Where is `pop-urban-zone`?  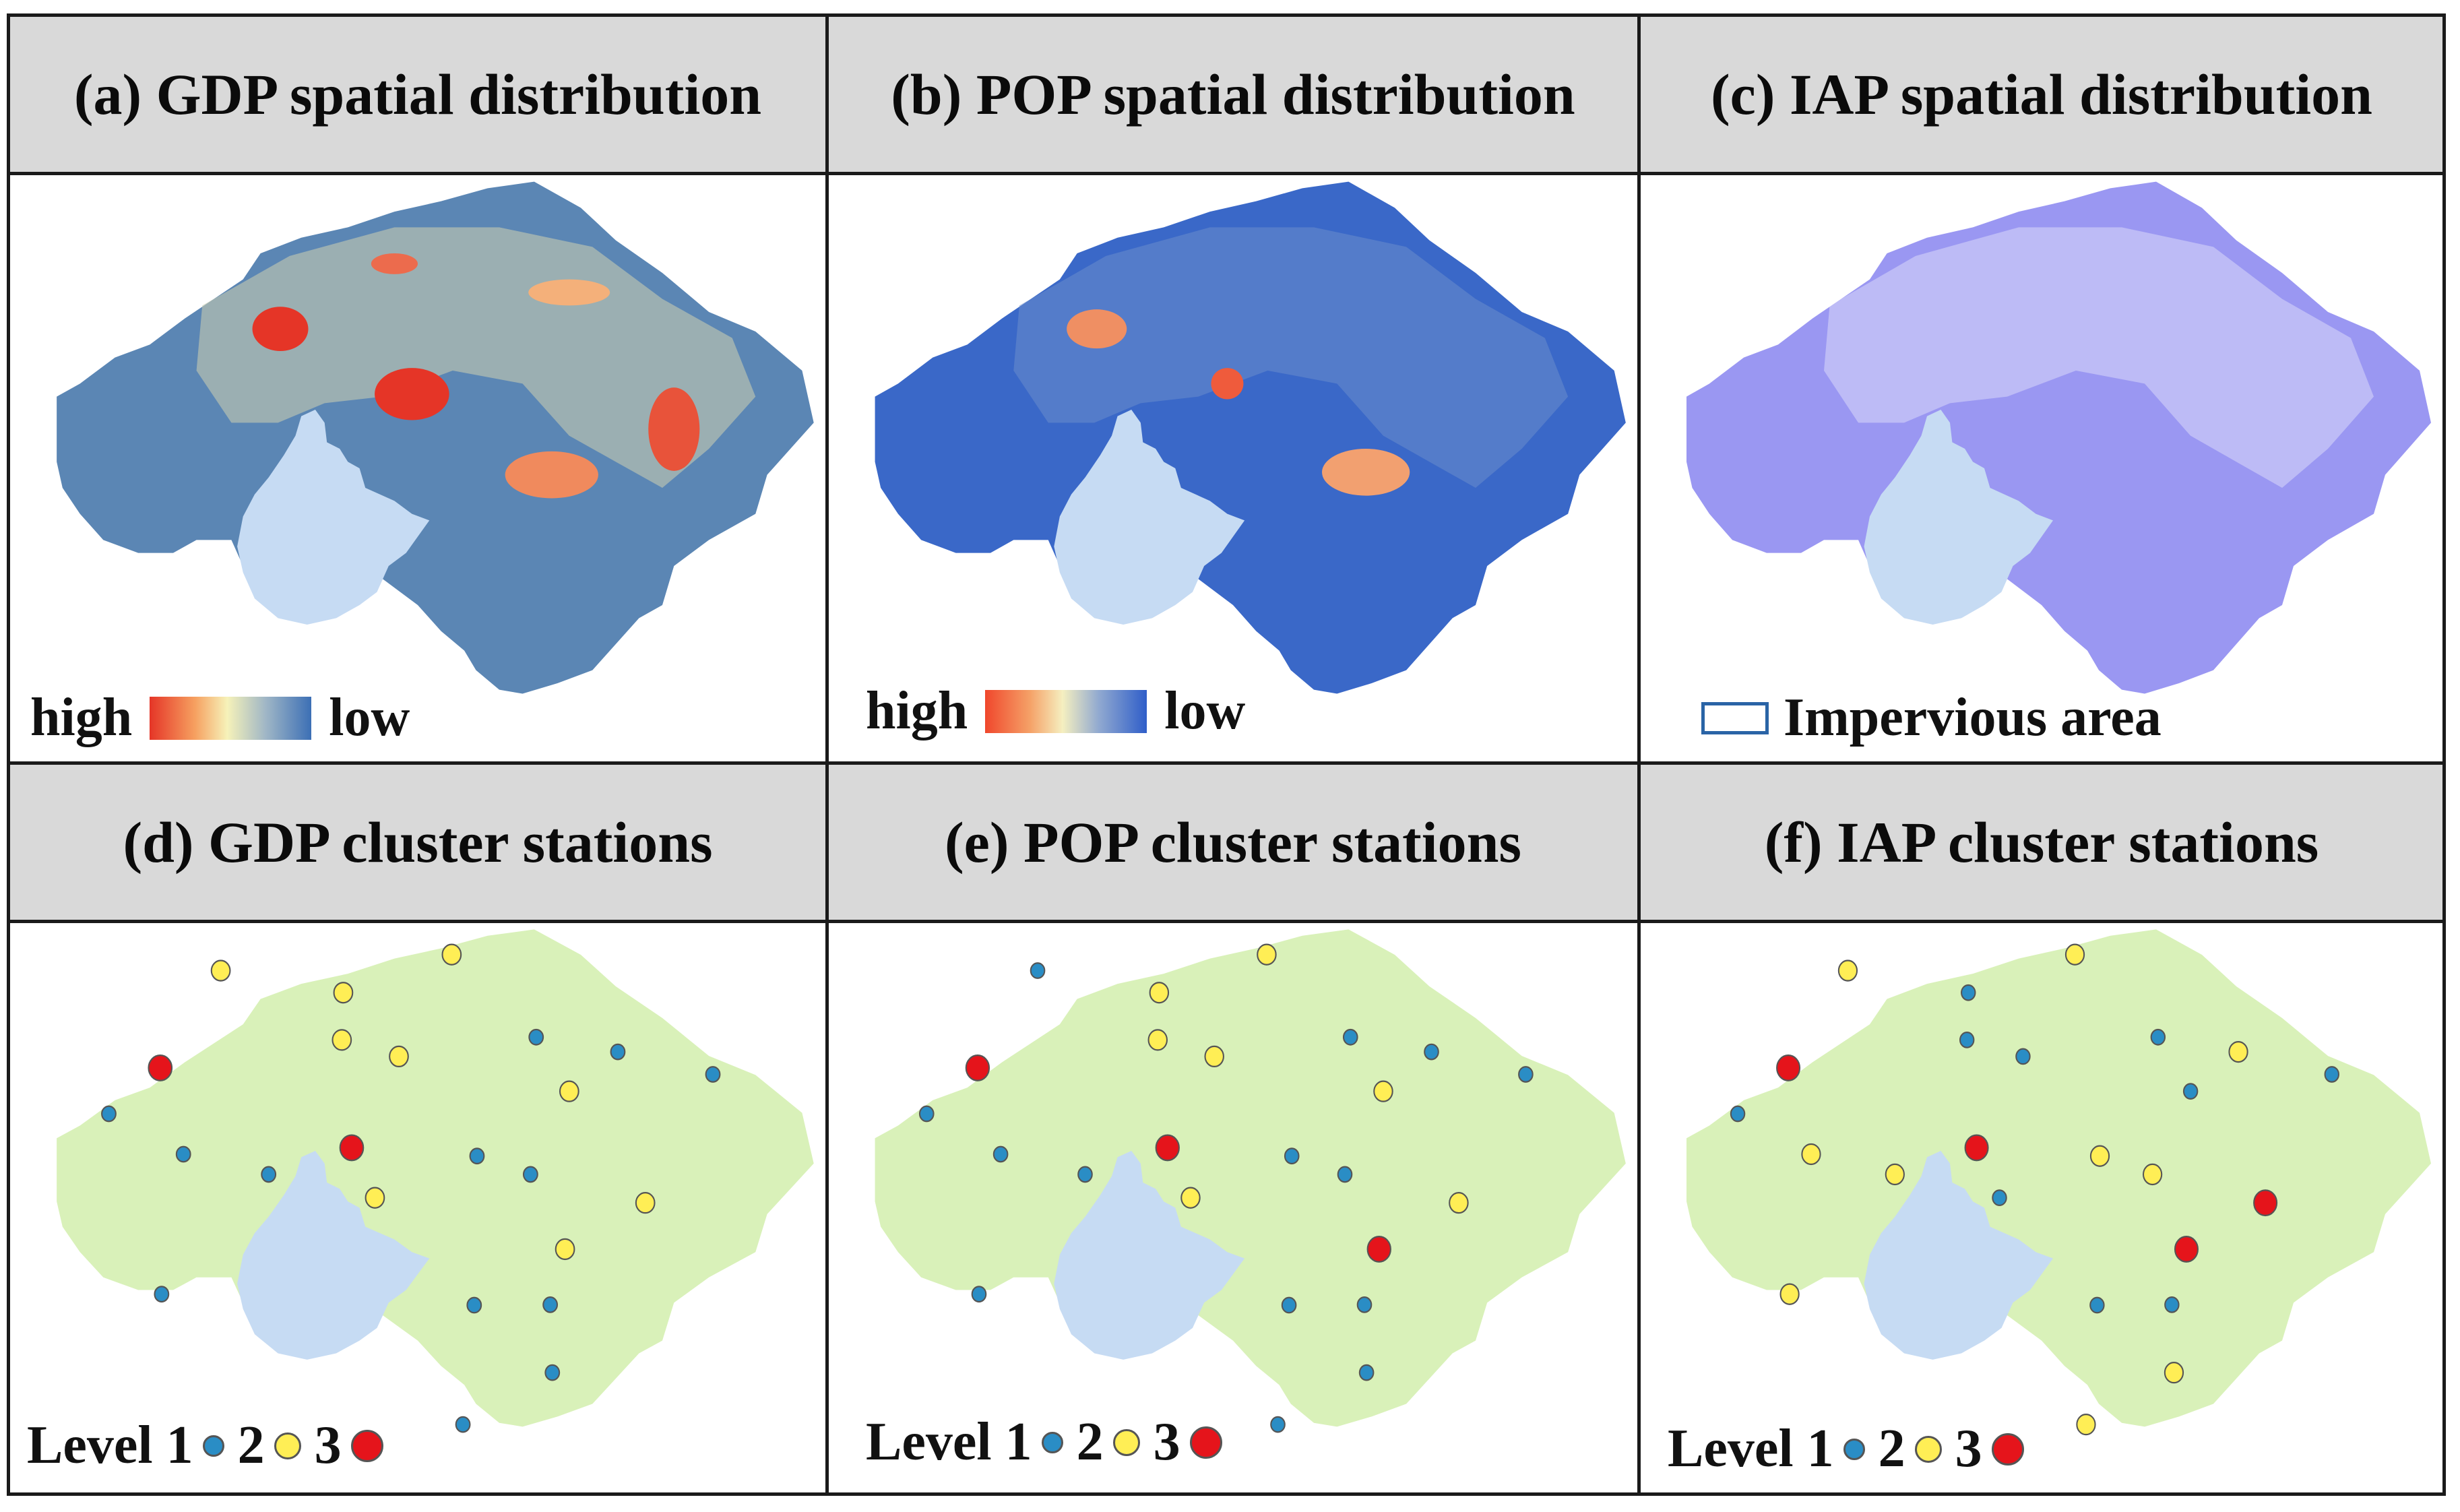 pop-urban-zone is located at coordinates (1291, 358).